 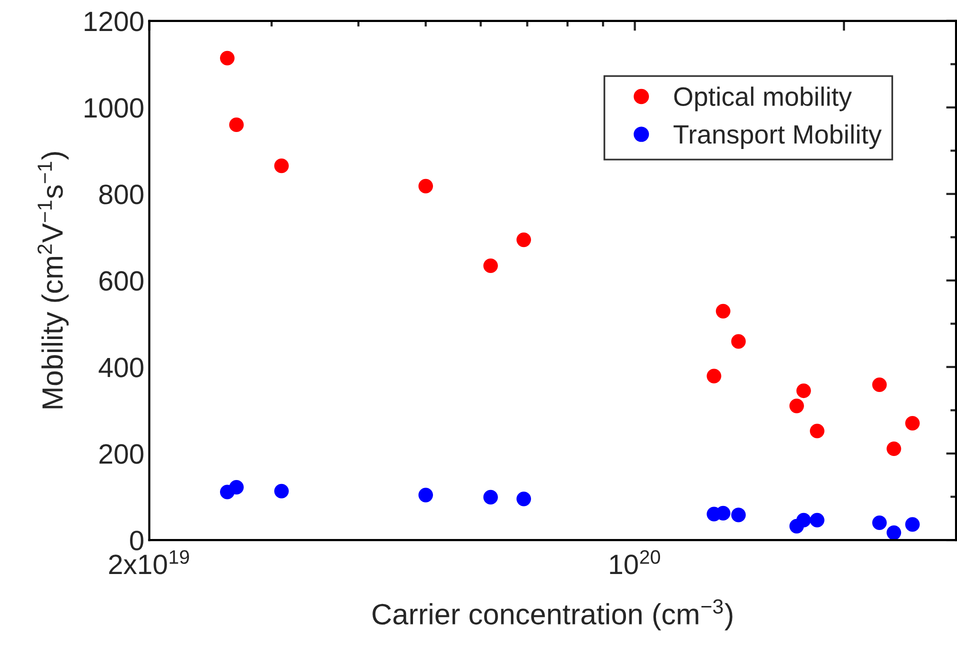 I want to click on x-tick-label: 2x10$^{19}$, so click(x=149, y=562).